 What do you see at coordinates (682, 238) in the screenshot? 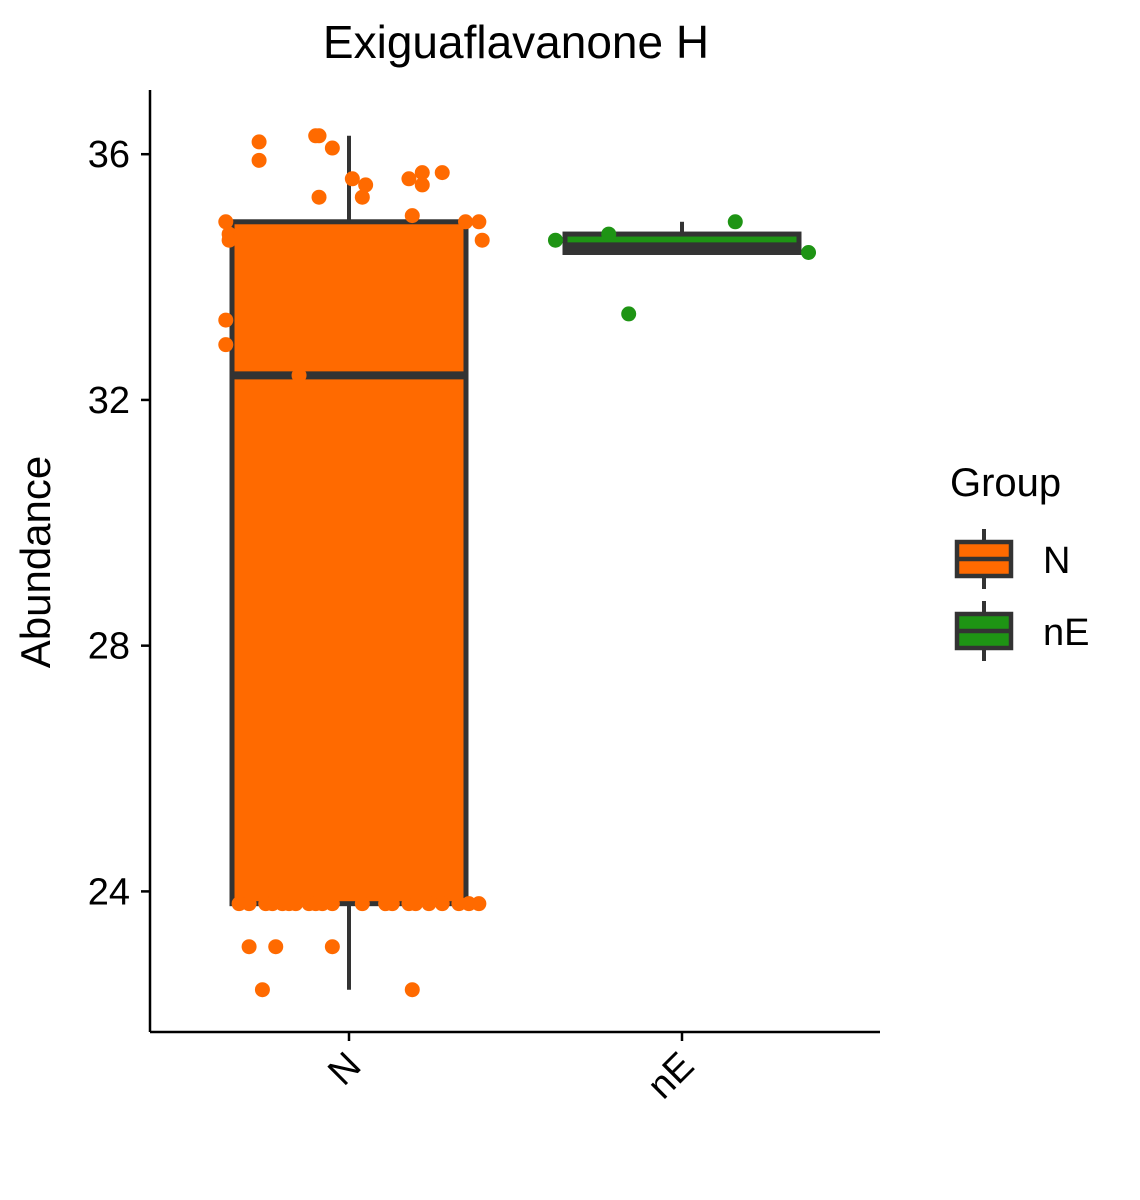
I see `box-nE` at bounding box center [682, 238].